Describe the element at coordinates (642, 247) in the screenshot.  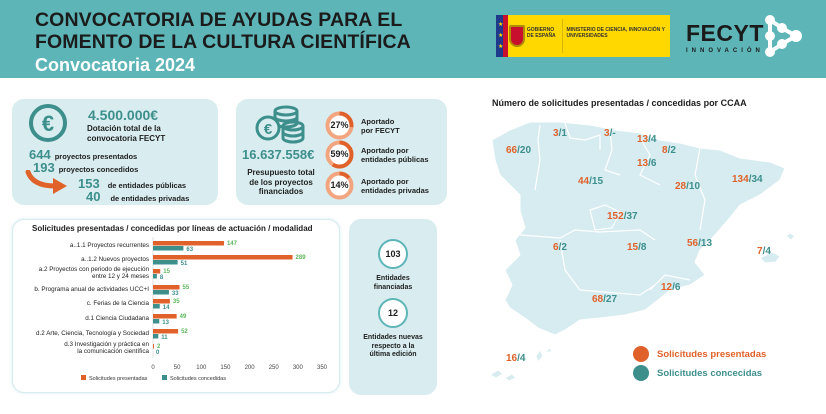
I see `region-granted: /8` at that location.